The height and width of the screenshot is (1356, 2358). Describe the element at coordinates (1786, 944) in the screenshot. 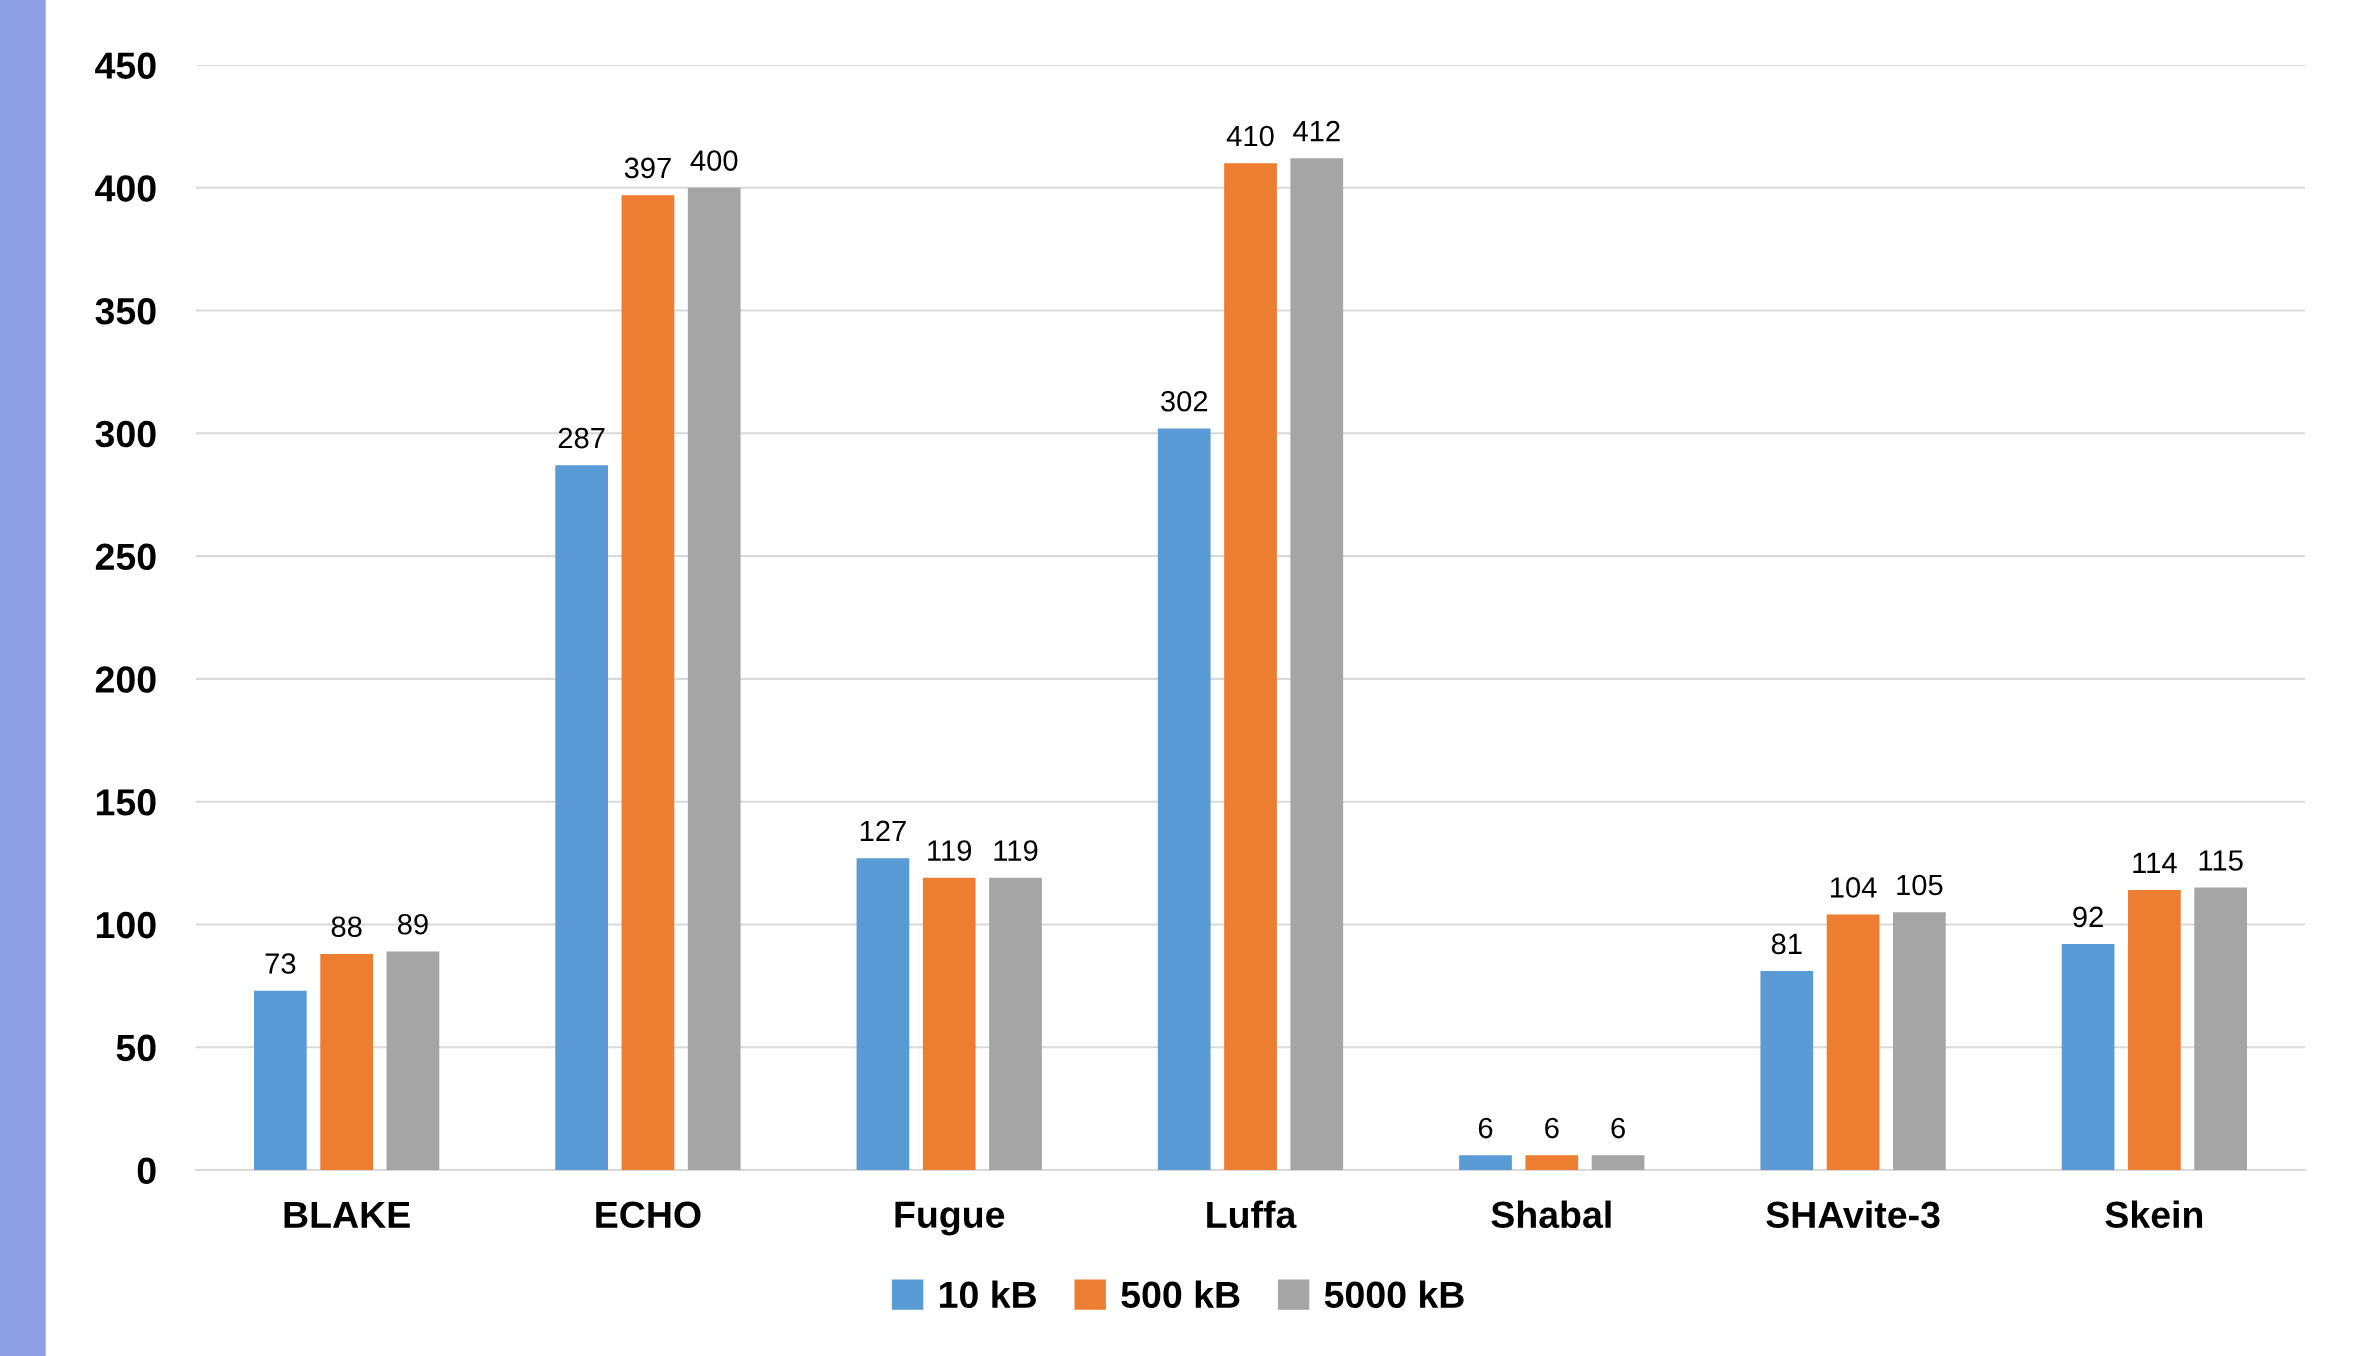

I see `data-label: 81` at that location.